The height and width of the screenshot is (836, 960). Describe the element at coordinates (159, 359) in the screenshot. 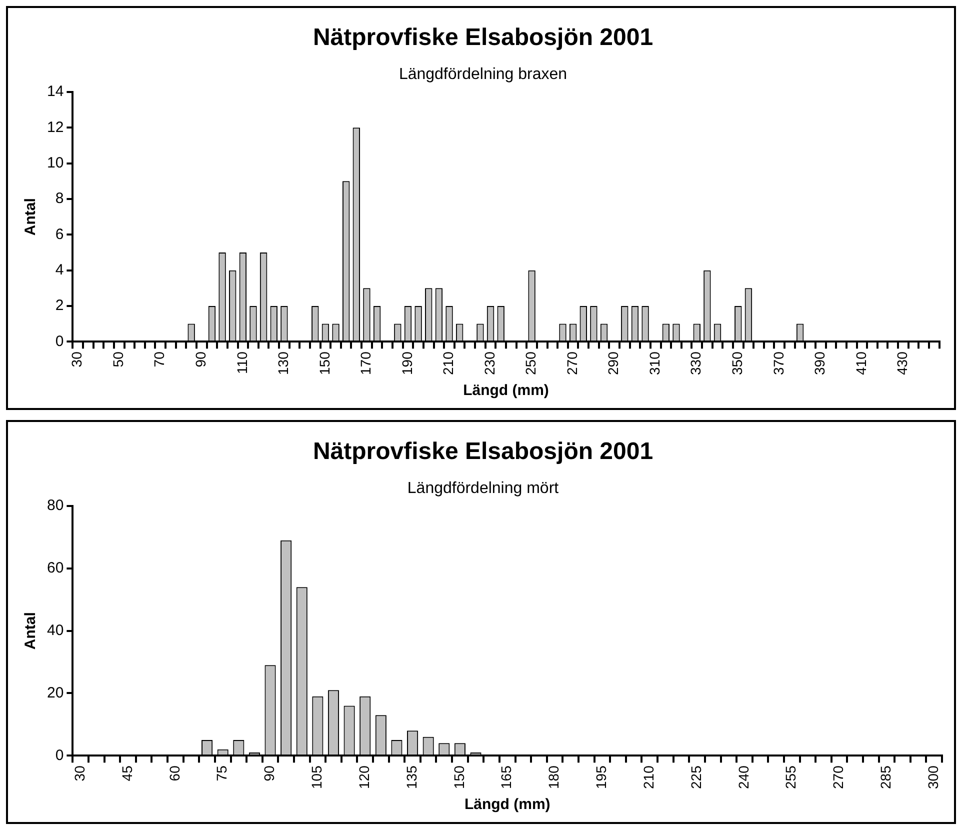

I see `x-tick-label: 70` at that location.